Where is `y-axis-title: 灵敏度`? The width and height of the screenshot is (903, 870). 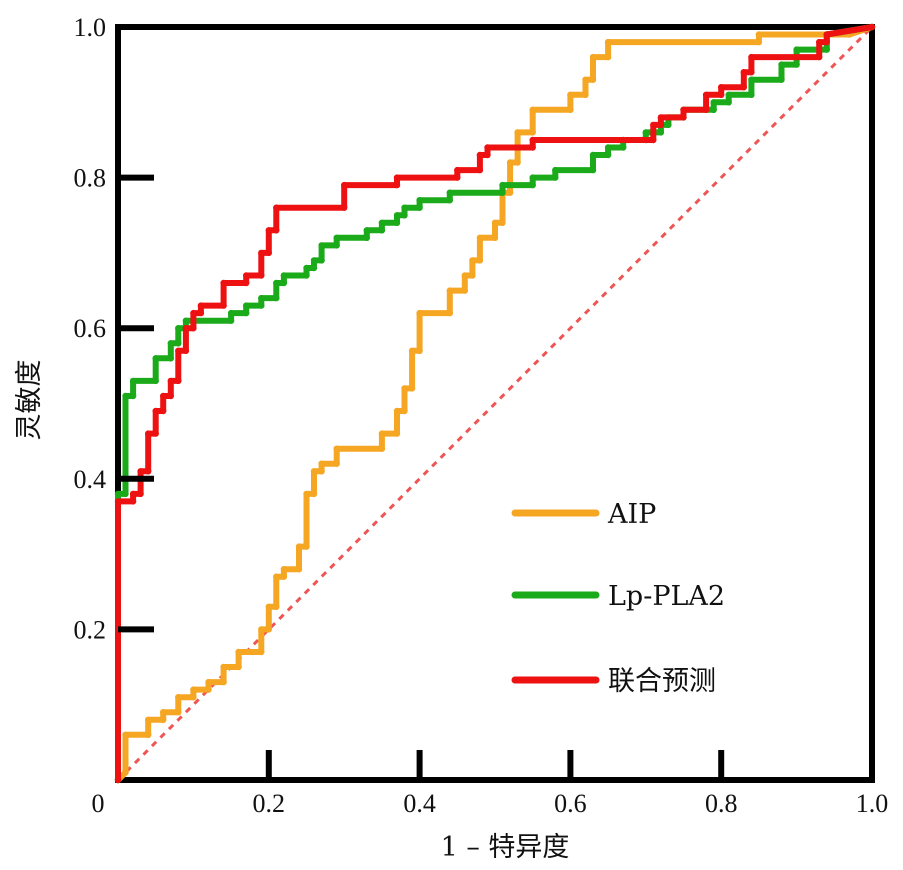
y-axis-title: 灵敏度 is located at coordinates (29, 400).